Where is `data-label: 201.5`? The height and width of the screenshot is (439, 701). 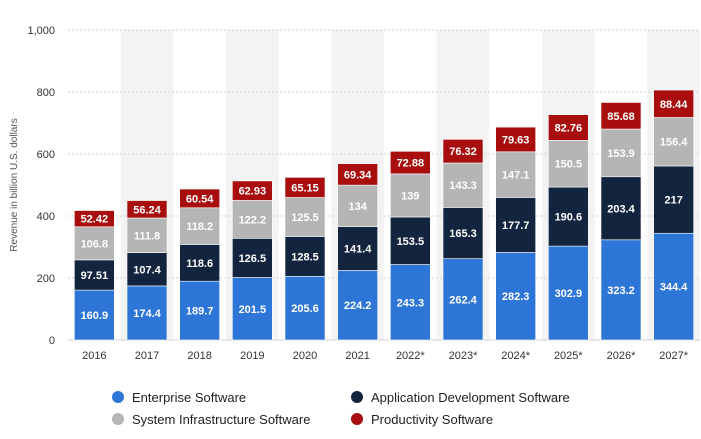 data-label: 201.5 is located at coordinates (253, 310).